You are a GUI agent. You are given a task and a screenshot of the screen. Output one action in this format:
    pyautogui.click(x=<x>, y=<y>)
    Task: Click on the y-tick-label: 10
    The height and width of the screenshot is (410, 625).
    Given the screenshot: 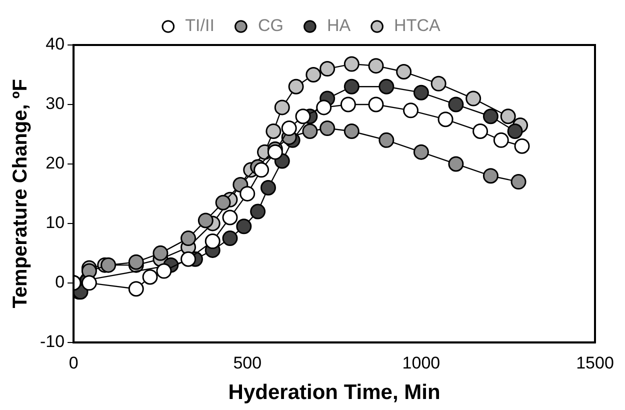 What is the action you would take?
    pyautogui.click(x=55, y=222)
    